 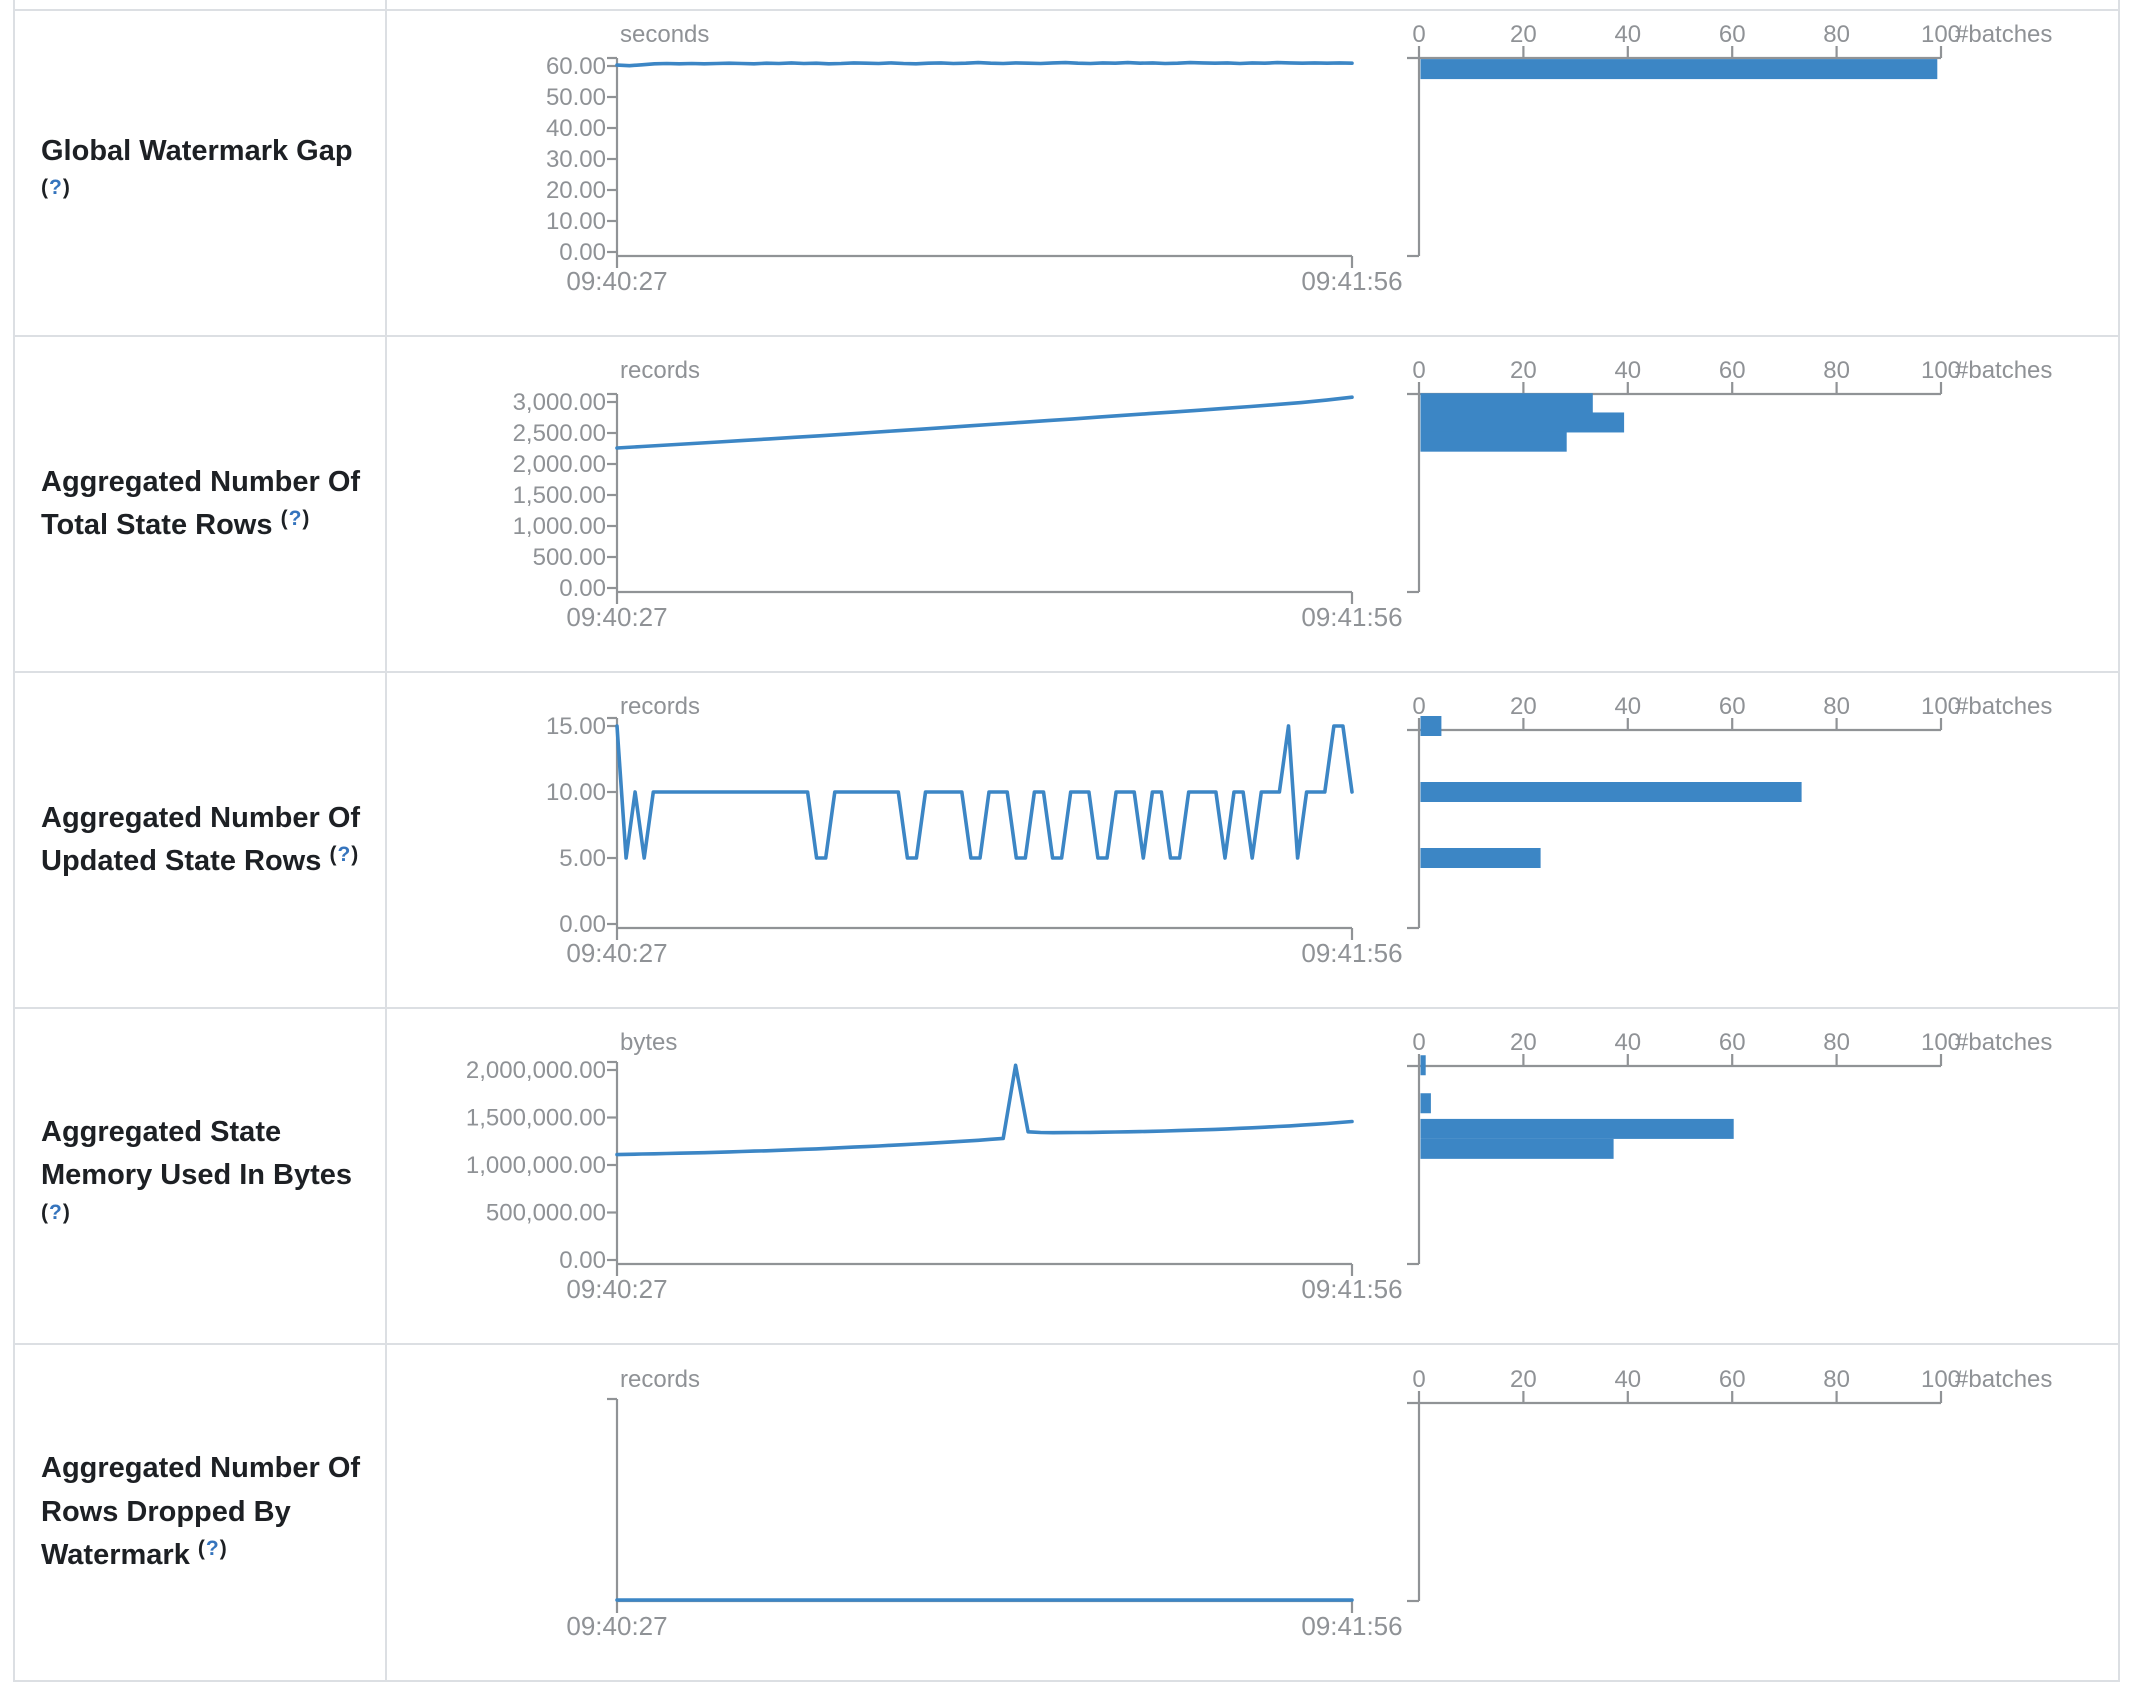 I want to click on metric-title-text: Aggregated Number Of Updated State Rows, so click(x=201, y=839).